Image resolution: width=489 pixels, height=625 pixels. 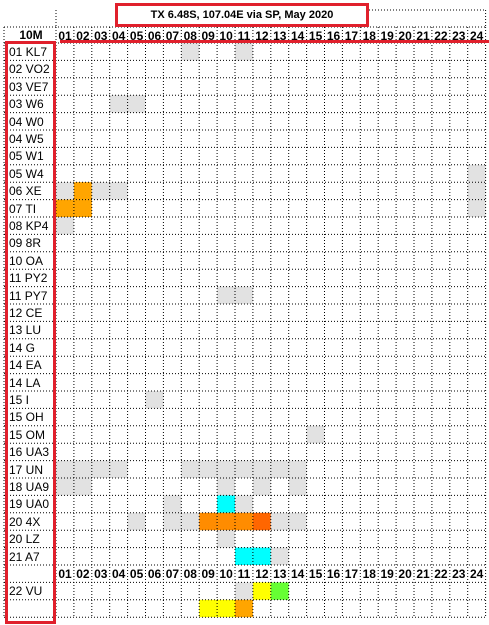 I want to click on hour-label: 13, so click(x=280, y=574).